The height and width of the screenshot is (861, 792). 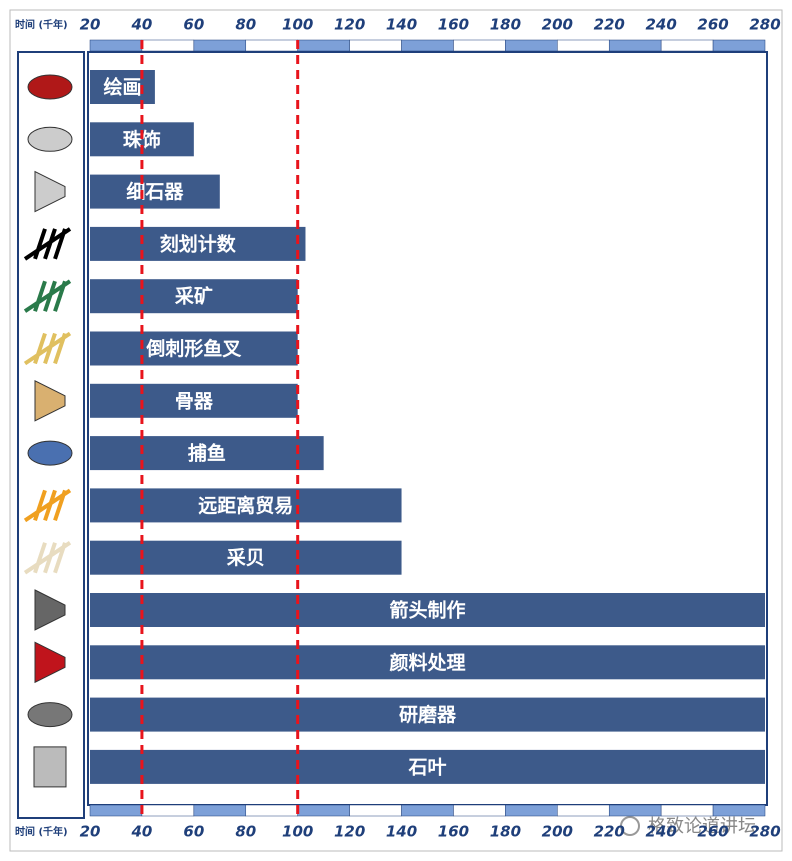 I want to click on bar-label: 骨器, so click(x=194, y=401).